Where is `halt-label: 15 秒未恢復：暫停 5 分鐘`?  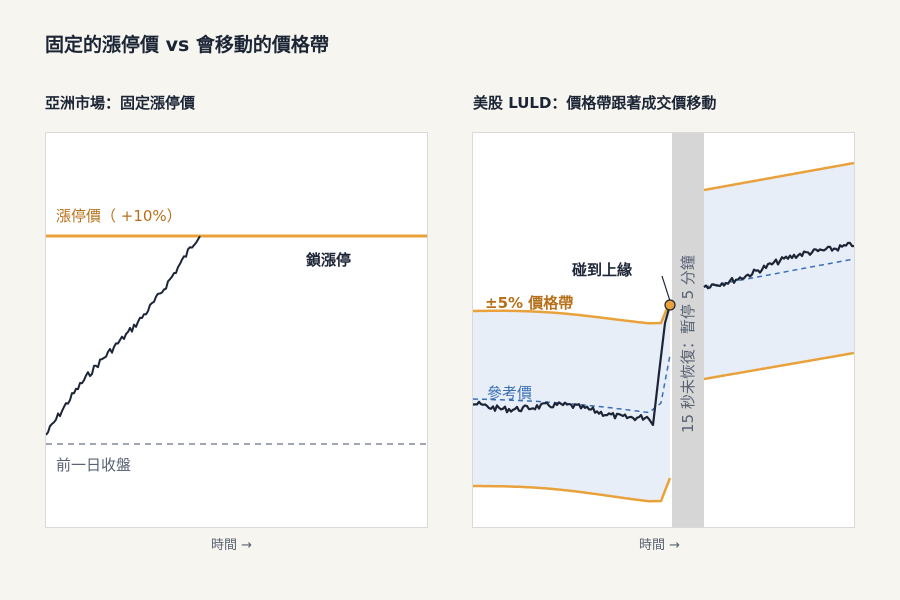
halt-label: 15 秒未恢復：暫停 5 分鐘 is located at coordinates (688, 344).